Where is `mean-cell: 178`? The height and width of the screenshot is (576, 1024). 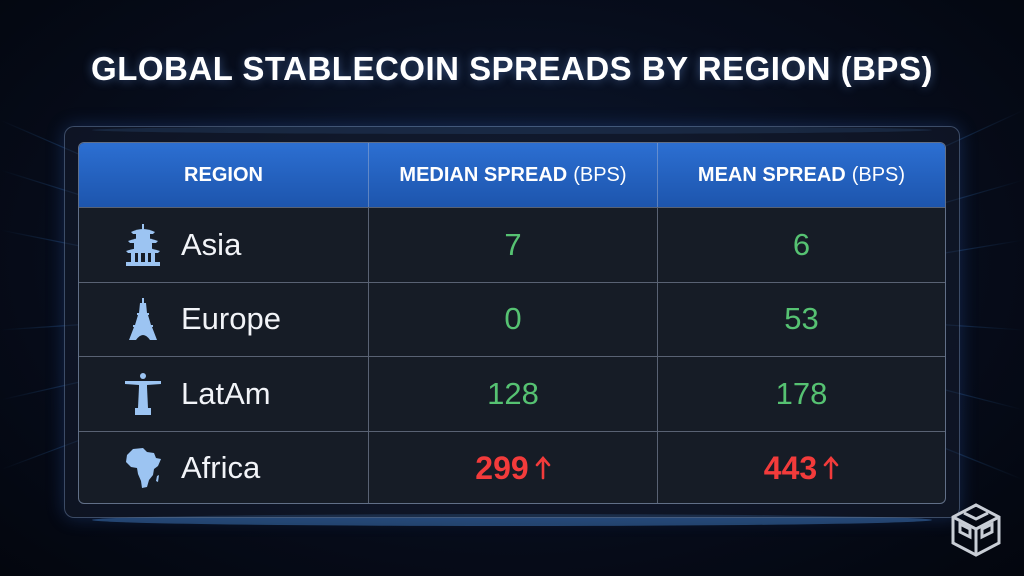 mean-cell: 178 is located at coordinates (801, 394).